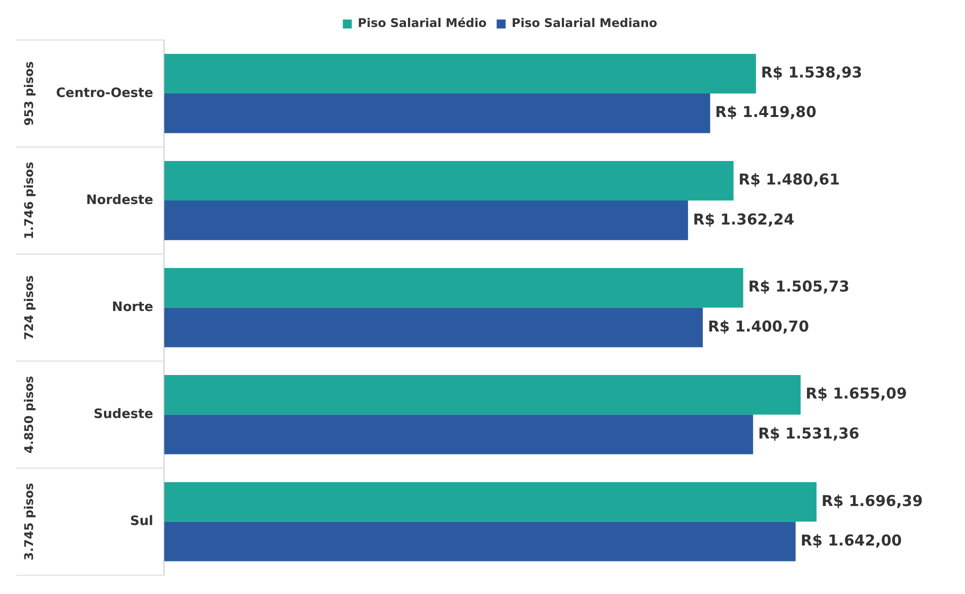 The image size is (965, 594). I want to click on data-label: R$ 1.505,73, so click(799, 287).